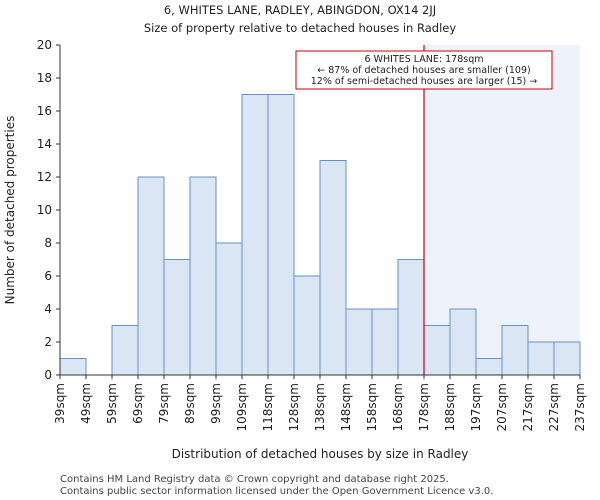 Image resolution: width=600 pixels, height=500 pixels. What do you see at coordinates (281, 235) in the screenshot?
I see `bar-118sqm` at bounding box center [281, 235].